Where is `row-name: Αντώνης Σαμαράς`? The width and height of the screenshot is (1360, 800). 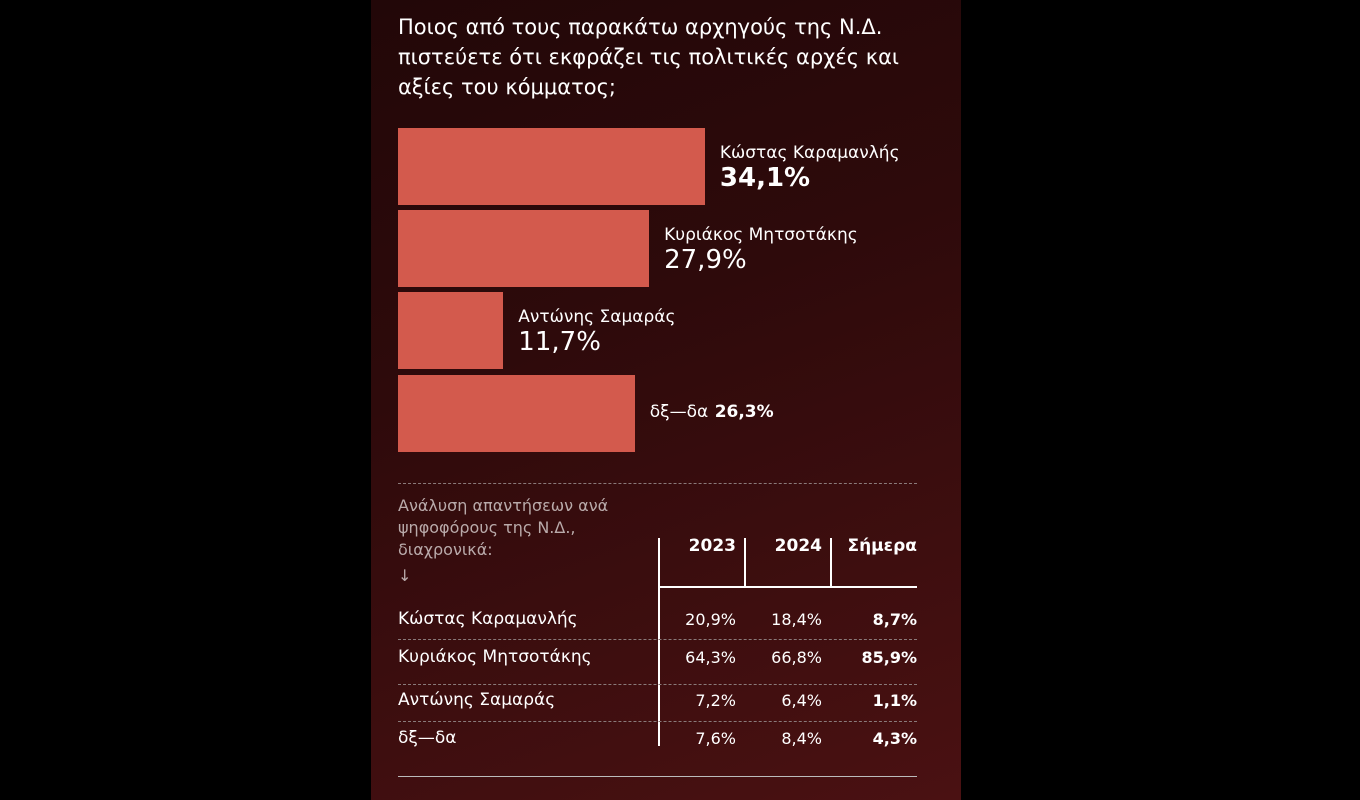 row-name: Αντώνης Σαμαράς is located at coordinates (477, 700).